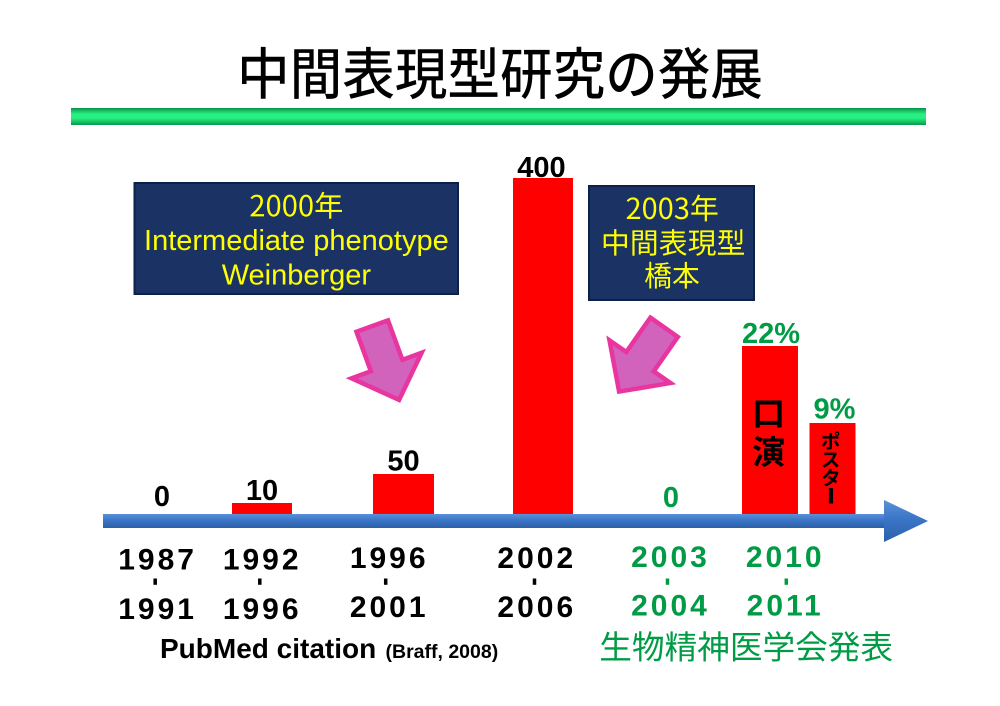 The image size is (1000, 706). I want to click on svg-text: 2003, so click(670, 557).